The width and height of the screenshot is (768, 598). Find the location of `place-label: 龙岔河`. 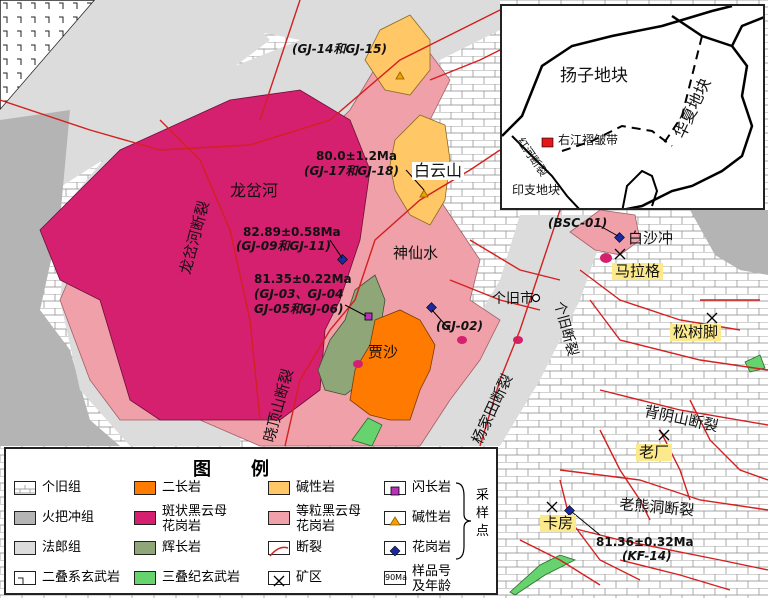

place-label: 龙岔河 is located at coordinates (254, 190).